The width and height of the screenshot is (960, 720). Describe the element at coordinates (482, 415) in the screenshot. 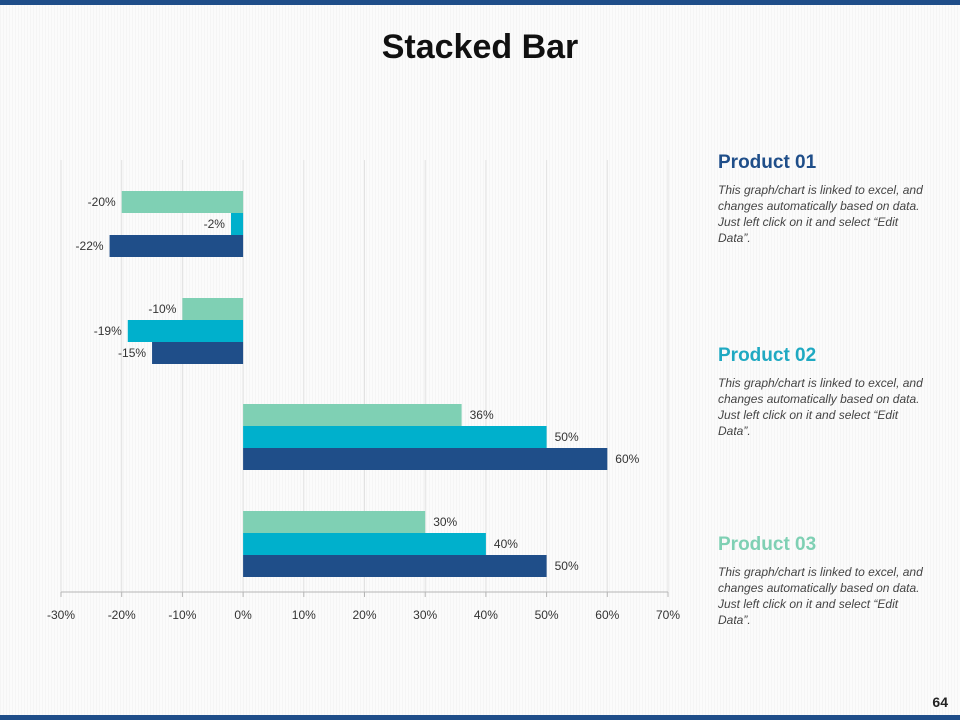

I see `data-label: 36%` at that location.